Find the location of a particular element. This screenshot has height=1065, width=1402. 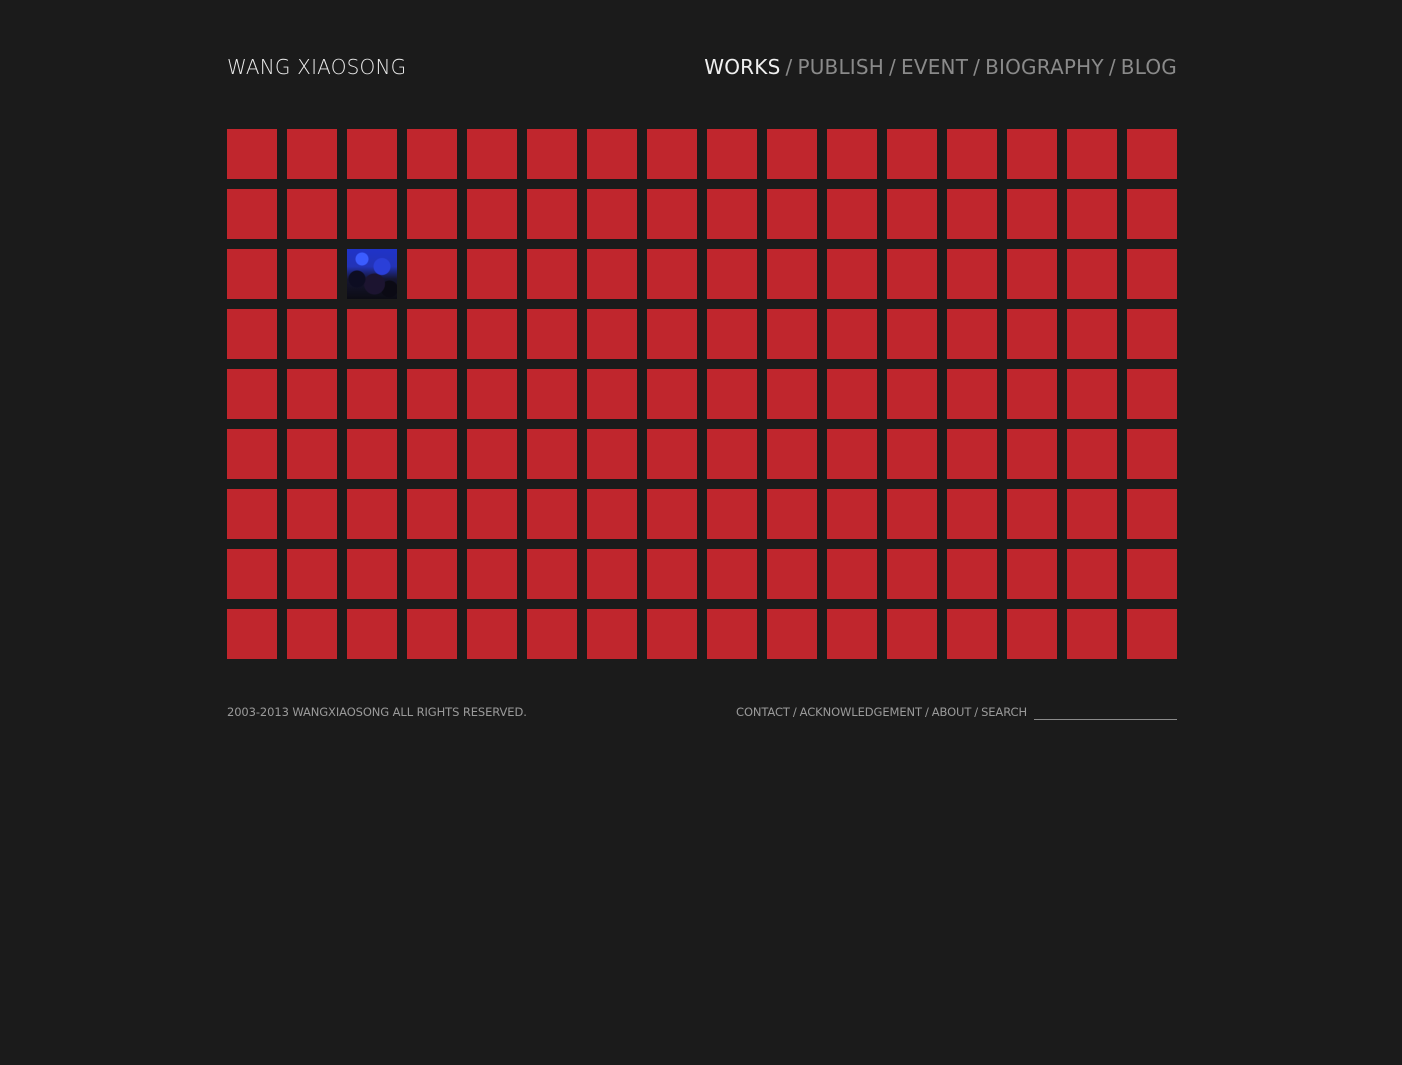

footer-link-about: ABOUT is located at coordinates (951, 712).